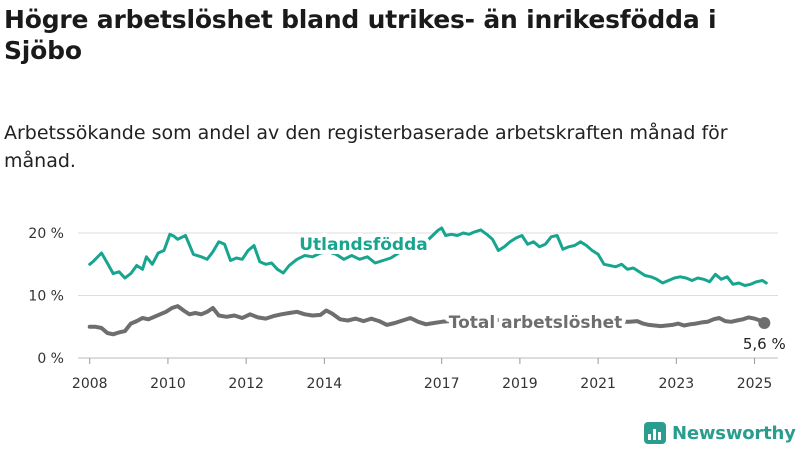 The image size is (800, 450). Describe the element at coordinates (422, 375) in the screenshot. I see `x-axis: 2008 2010 2012 2014 2017 2019 2021 2023 2025` at that location.